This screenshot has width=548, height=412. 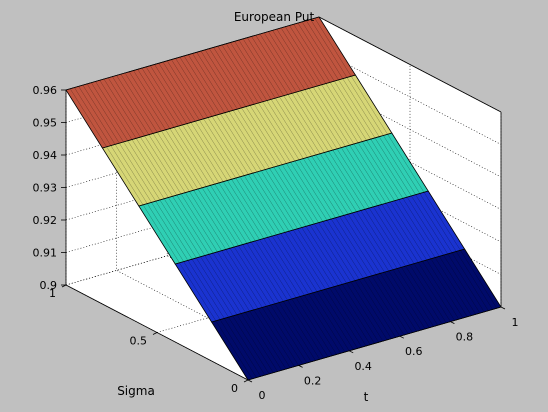 I want to click on z-tick-label: 0.9, so click(x=49, y=285).